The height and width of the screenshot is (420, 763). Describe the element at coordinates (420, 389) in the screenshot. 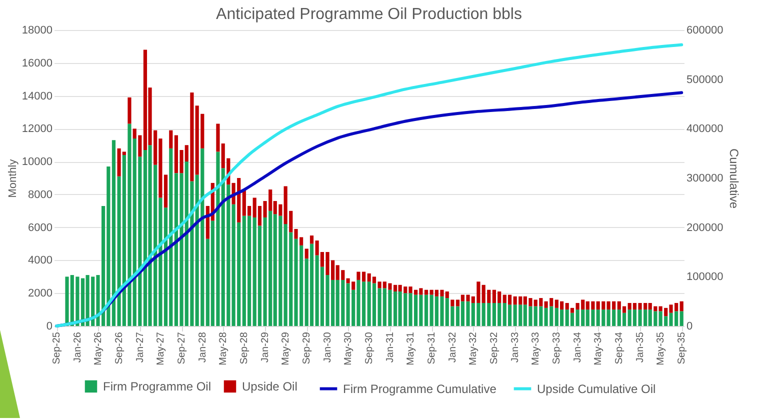

I see `legend-label: Firm Programme Cumulative` at that location.